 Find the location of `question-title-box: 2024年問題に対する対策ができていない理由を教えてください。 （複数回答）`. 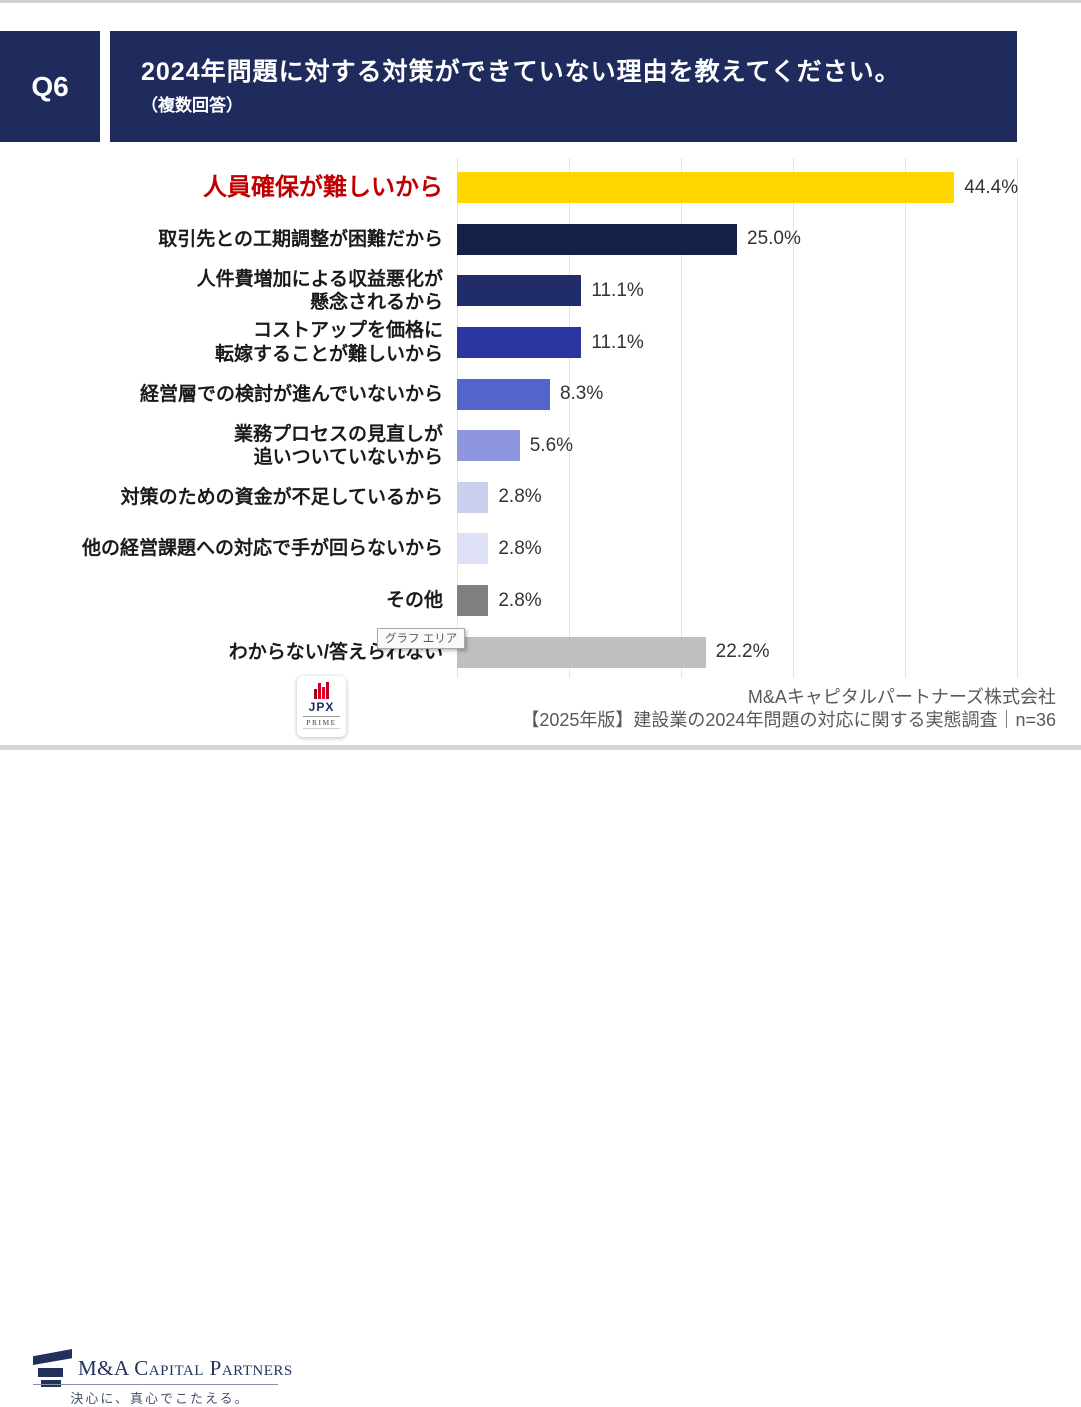

question-title-box: 2024年問題に対する対策ができていない理由を教えてください。 （複数回答） is located at coordinates (563, 86).